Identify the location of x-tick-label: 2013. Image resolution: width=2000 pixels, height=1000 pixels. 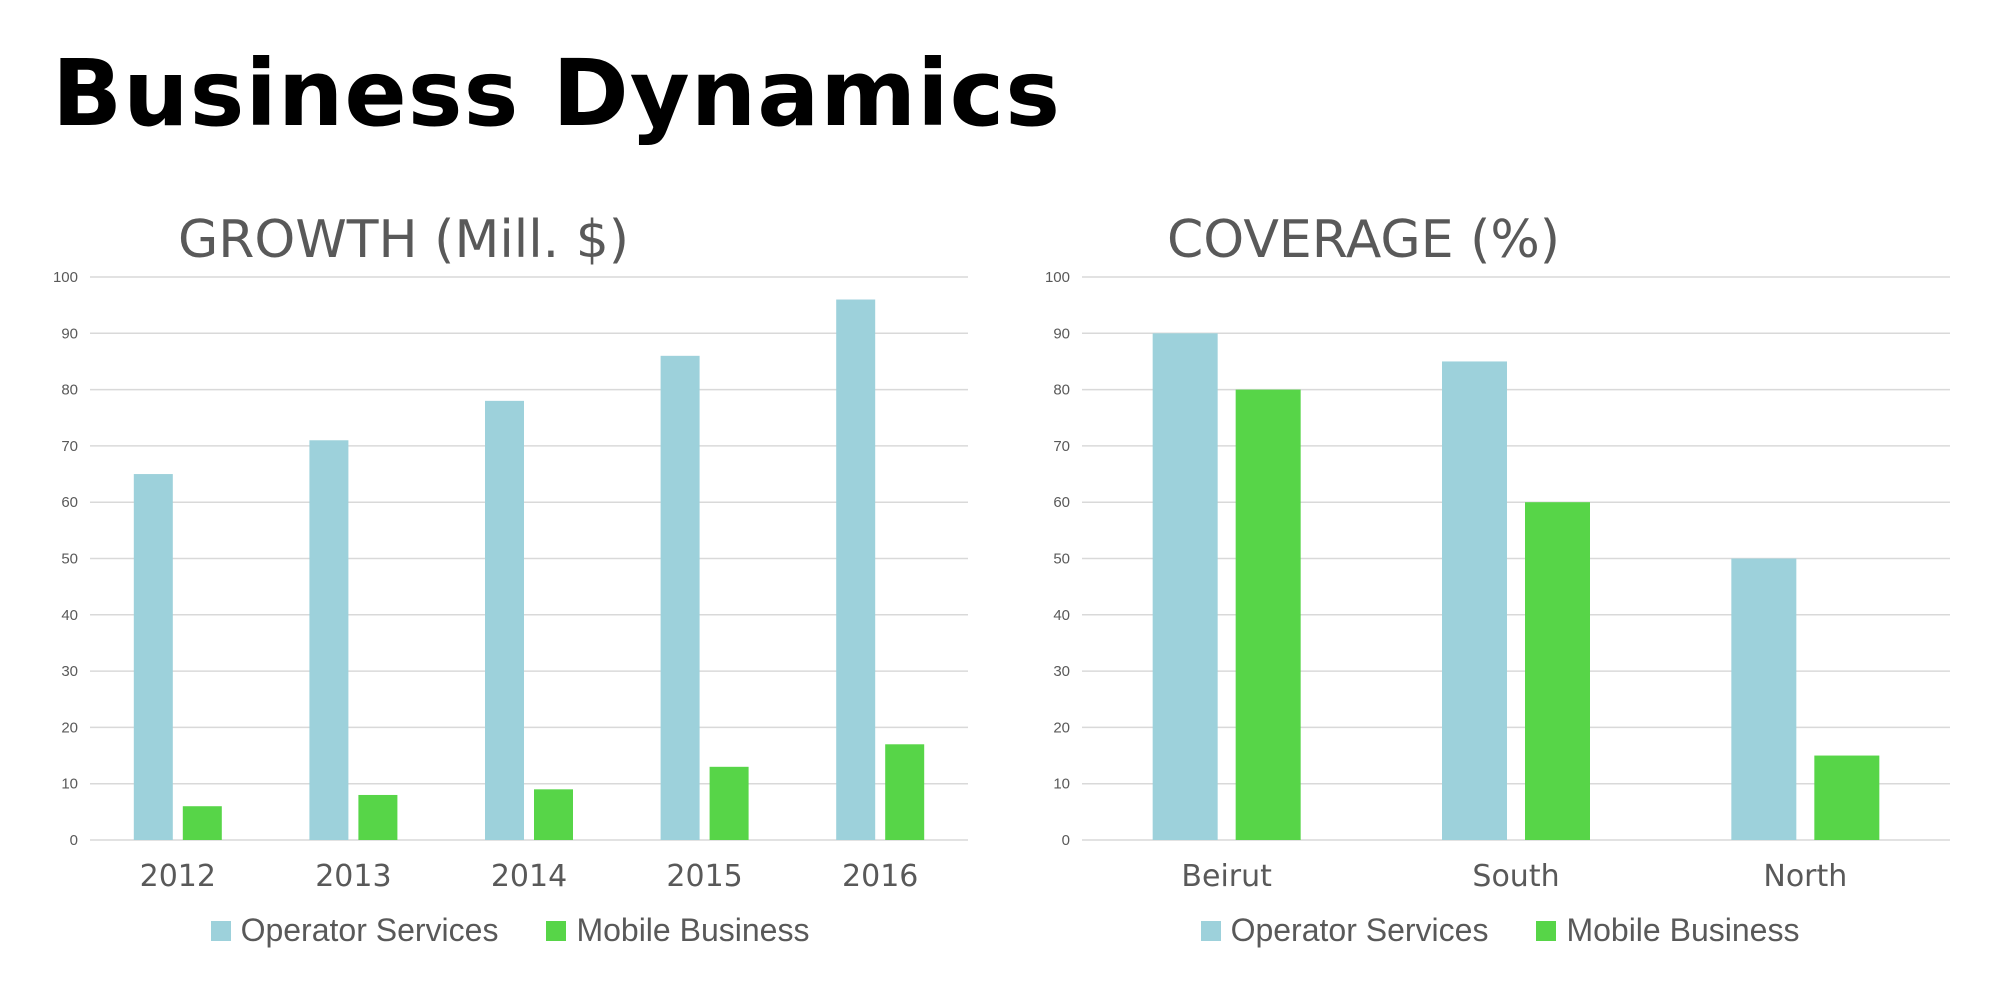
(353, 876).